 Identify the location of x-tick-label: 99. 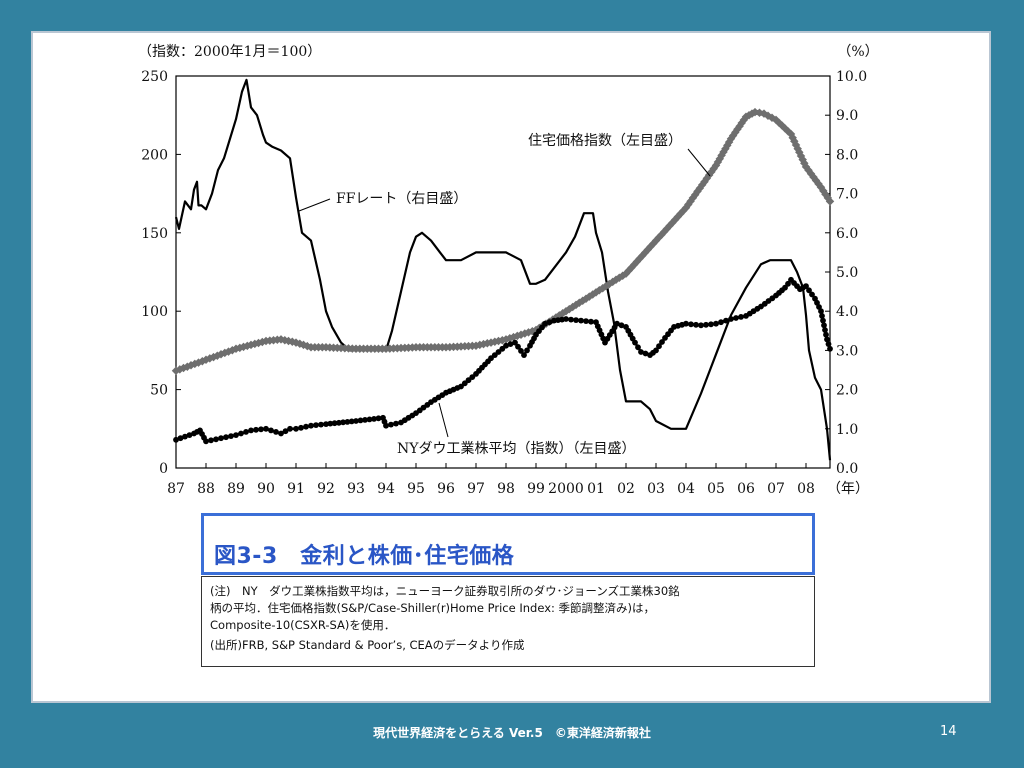
(536, 489).